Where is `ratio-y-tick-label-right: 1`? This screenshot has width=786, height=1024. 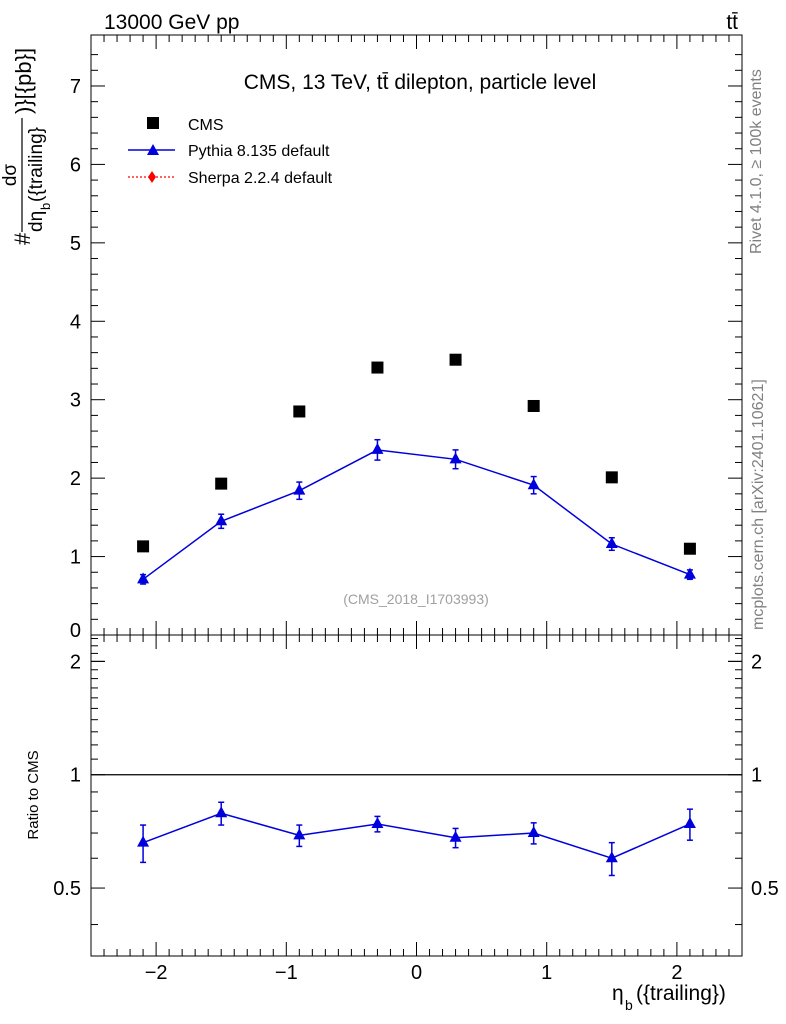 ratio-y-tick-label-right: 1 is located at coordinates (756, 776).